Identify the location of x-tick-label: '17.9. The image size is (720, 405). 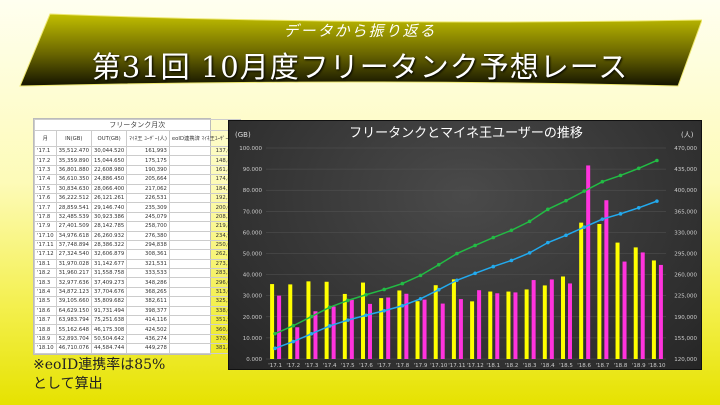
(421, 366).